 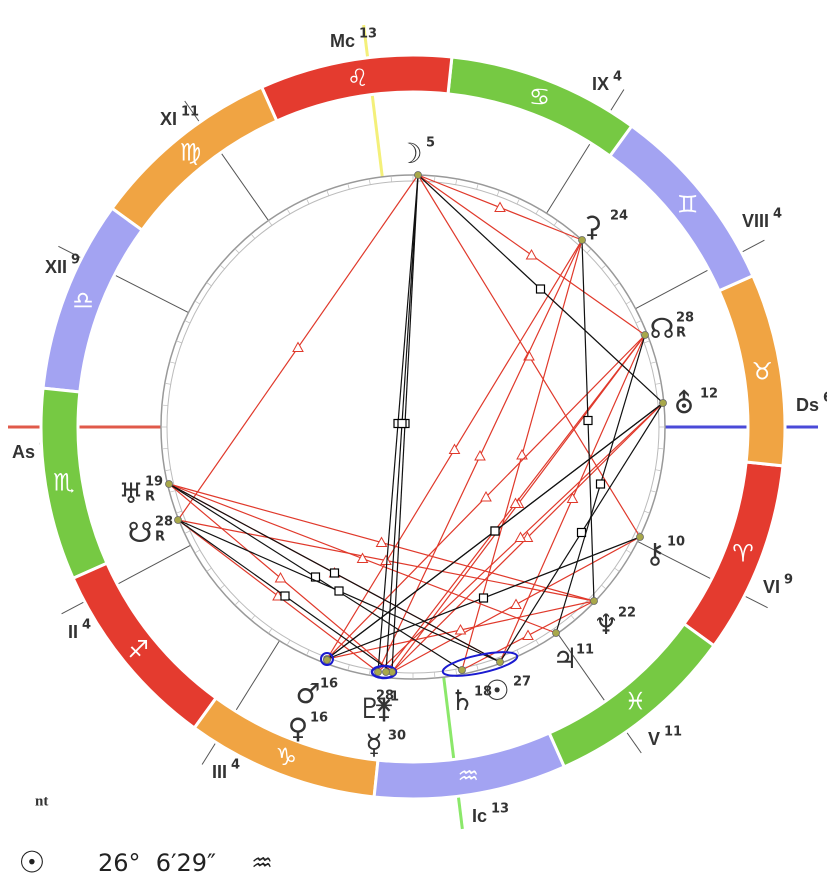 I want to click on planet-degree: 16, so click(x=319, y=718).